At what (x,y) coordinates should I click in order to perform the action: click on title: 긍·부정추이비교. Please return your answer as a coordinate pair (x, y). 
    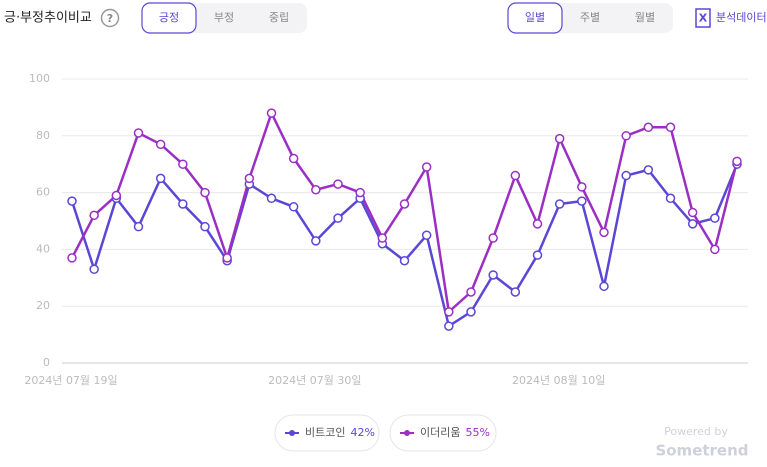
    Looking at the image, I should click on (48, 18).